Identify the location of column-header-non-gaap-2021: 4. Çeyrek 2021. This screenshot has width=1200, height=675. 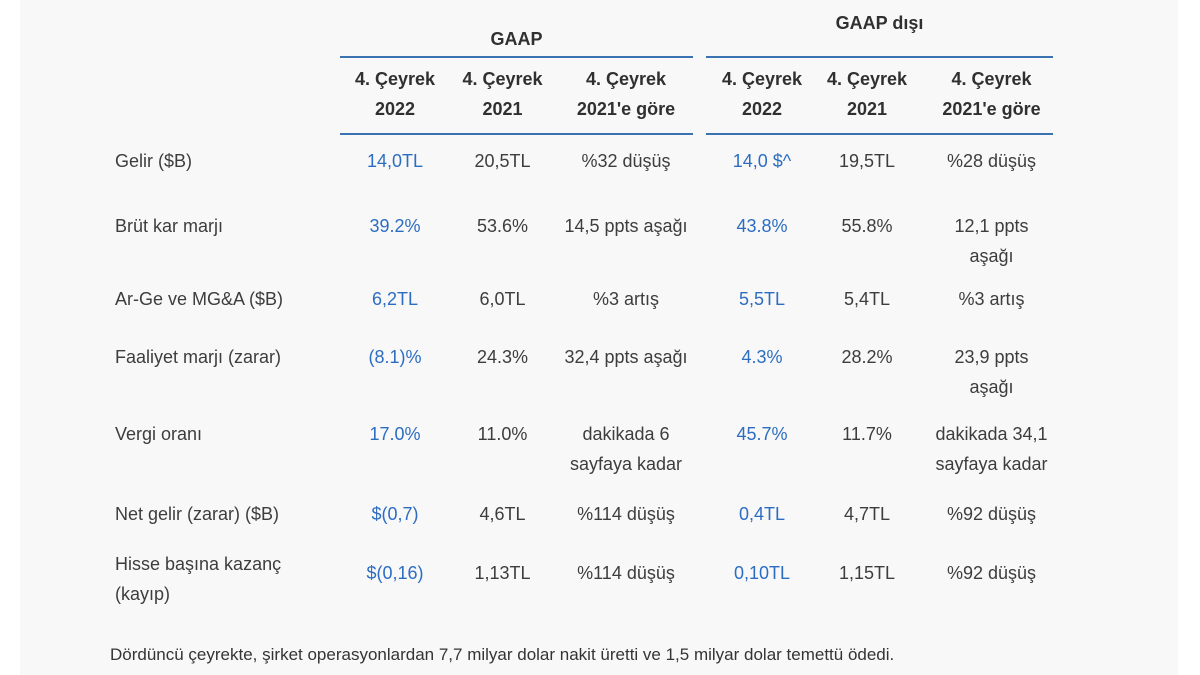
(867, 94).